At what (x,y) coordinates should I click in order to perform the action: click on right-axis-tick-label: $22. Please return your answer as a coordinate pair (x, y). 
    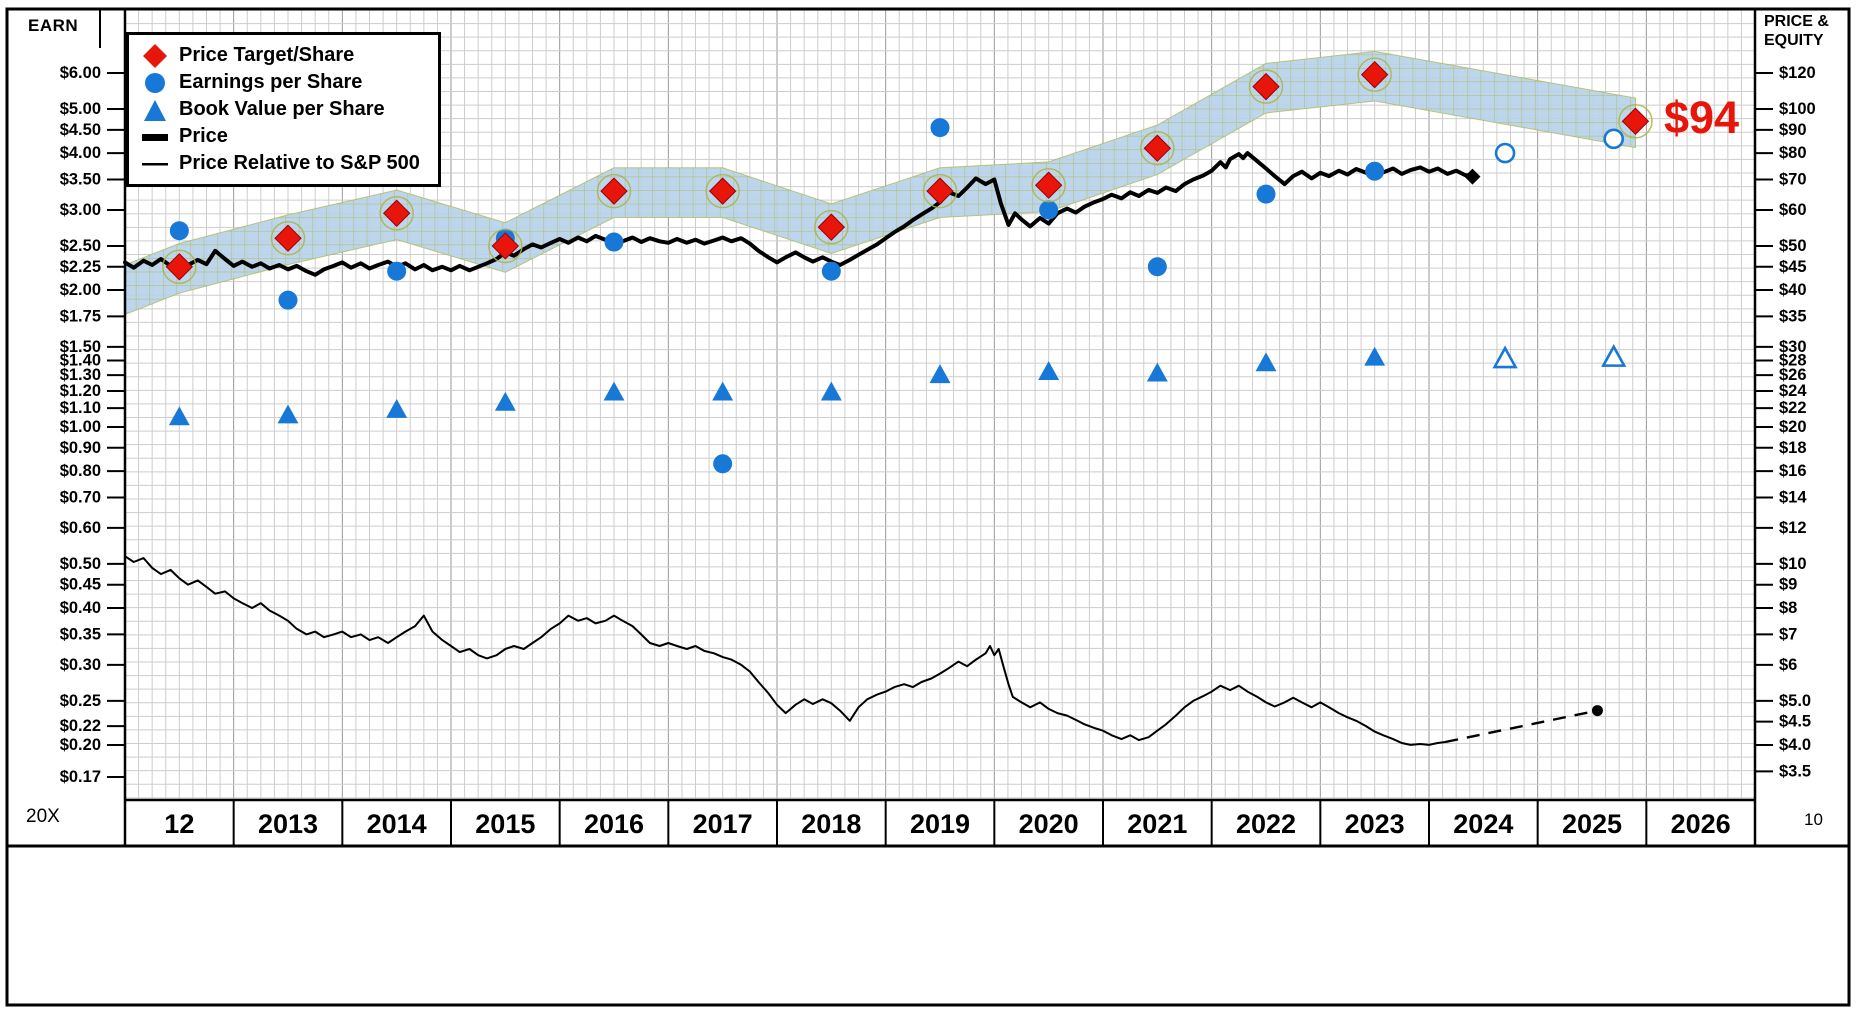
    Looking at the image, I should click on (1793, 408).